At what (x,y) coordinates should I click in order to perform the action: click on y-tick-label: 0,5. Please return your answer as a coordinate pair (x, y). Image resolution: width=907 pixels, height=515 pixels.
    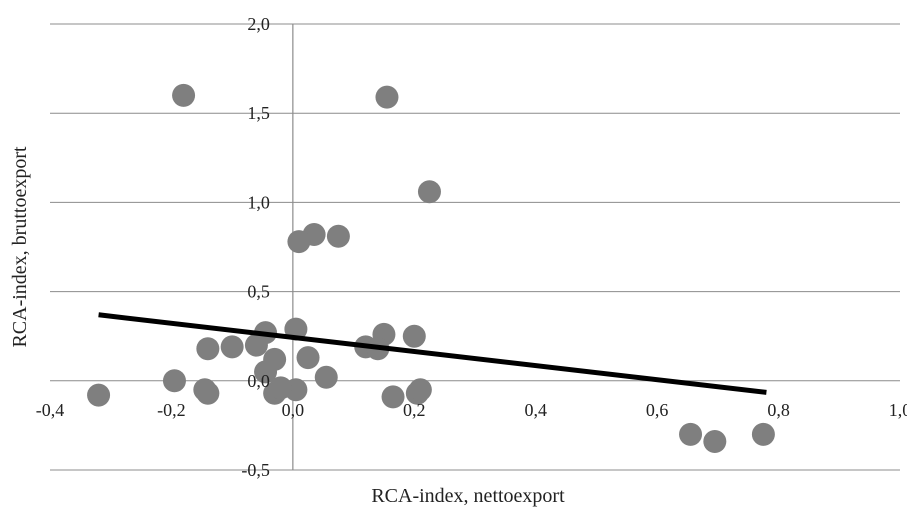
    Looking at the image, I should click on (258, 292).